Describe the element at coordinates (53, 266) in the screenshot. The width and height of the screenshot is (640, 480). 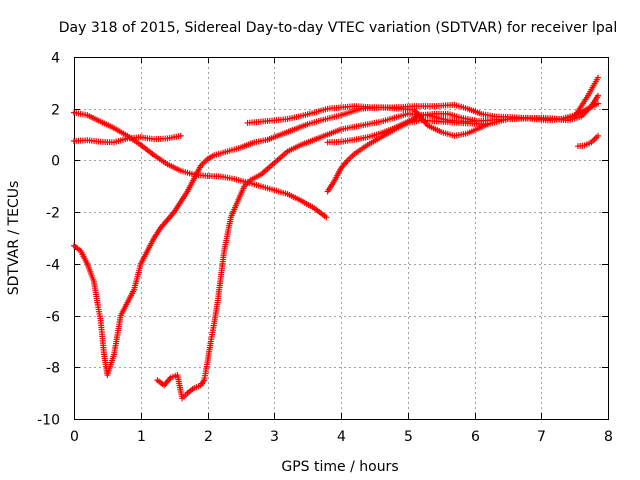
I see `y-tick-label: -4` at that location.